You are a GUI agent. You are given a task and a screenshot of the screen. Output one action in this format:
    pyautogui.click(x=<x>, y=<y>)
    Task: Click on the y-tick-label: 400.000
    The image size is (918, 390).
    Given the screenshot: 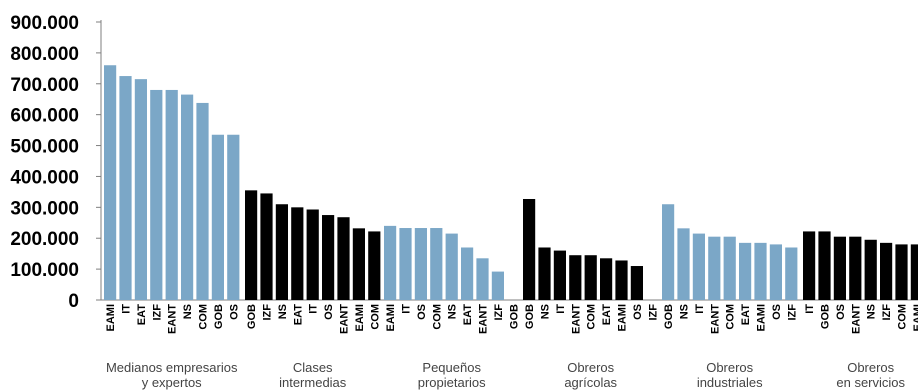 What is the action you would take?
    pyautogui.click(x=44, y=177)
    